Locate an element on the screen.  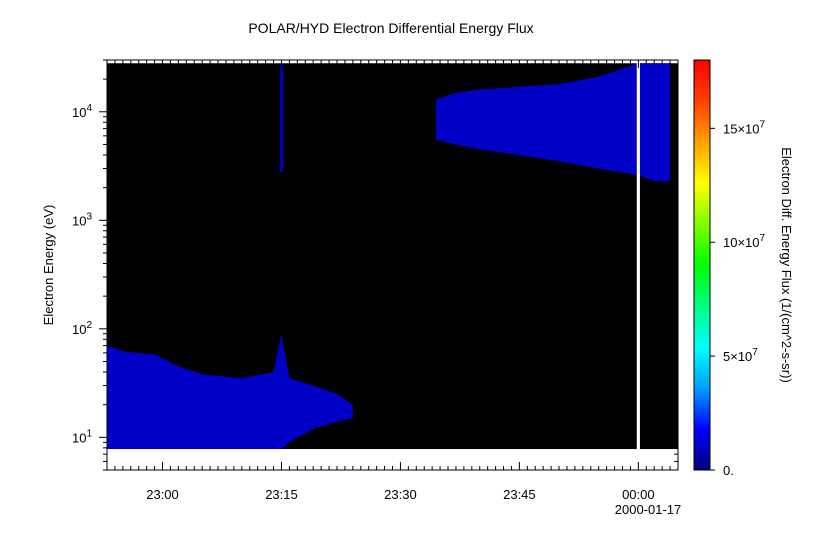
y-tick-label: 10¹ is located at coordinates (82, 436).